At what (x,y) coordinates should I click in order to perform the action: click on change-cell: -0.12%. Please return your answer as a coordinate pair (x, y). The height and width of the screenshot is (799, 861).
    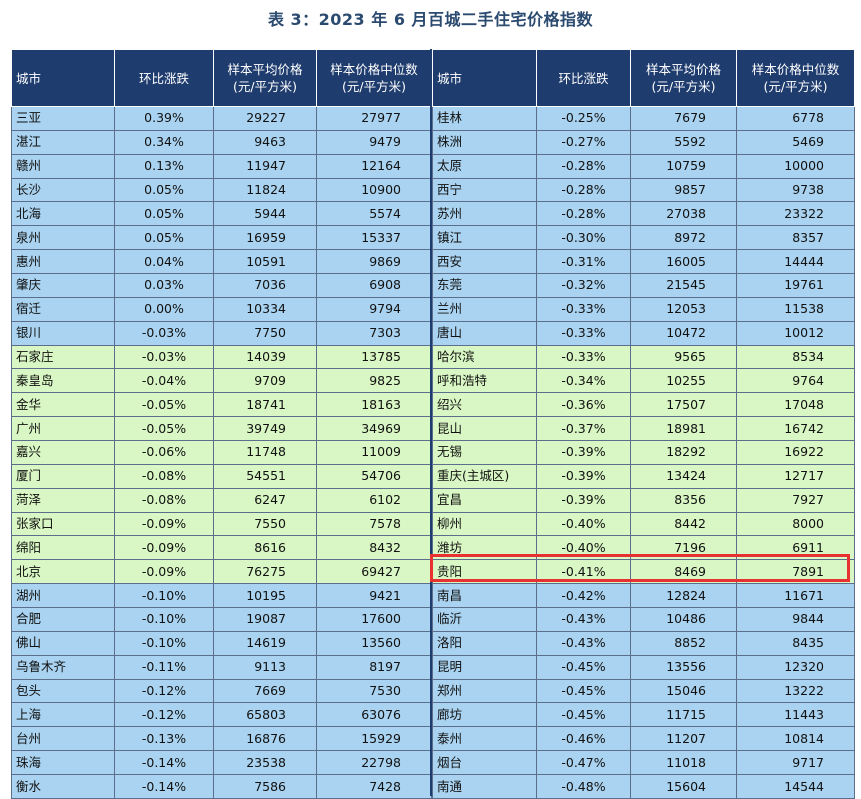
    Looking at the image, I should click on (164, 691).